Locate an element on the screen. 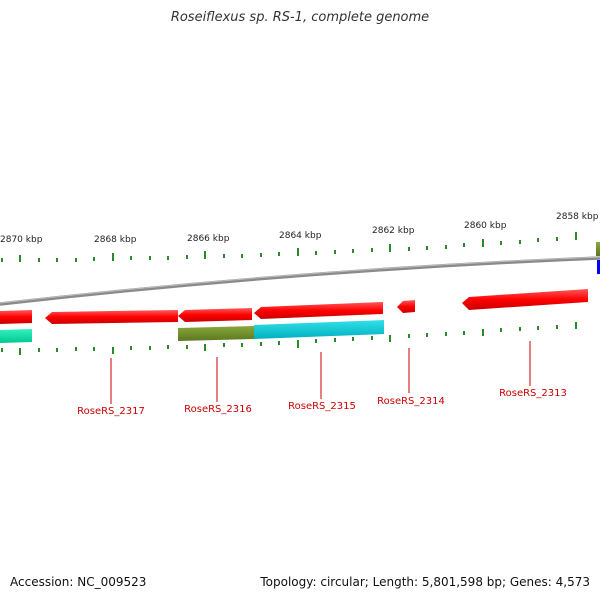 The width and height of the screenshot is (600, 600). genome-backbone is located at coordinates (300, 281).